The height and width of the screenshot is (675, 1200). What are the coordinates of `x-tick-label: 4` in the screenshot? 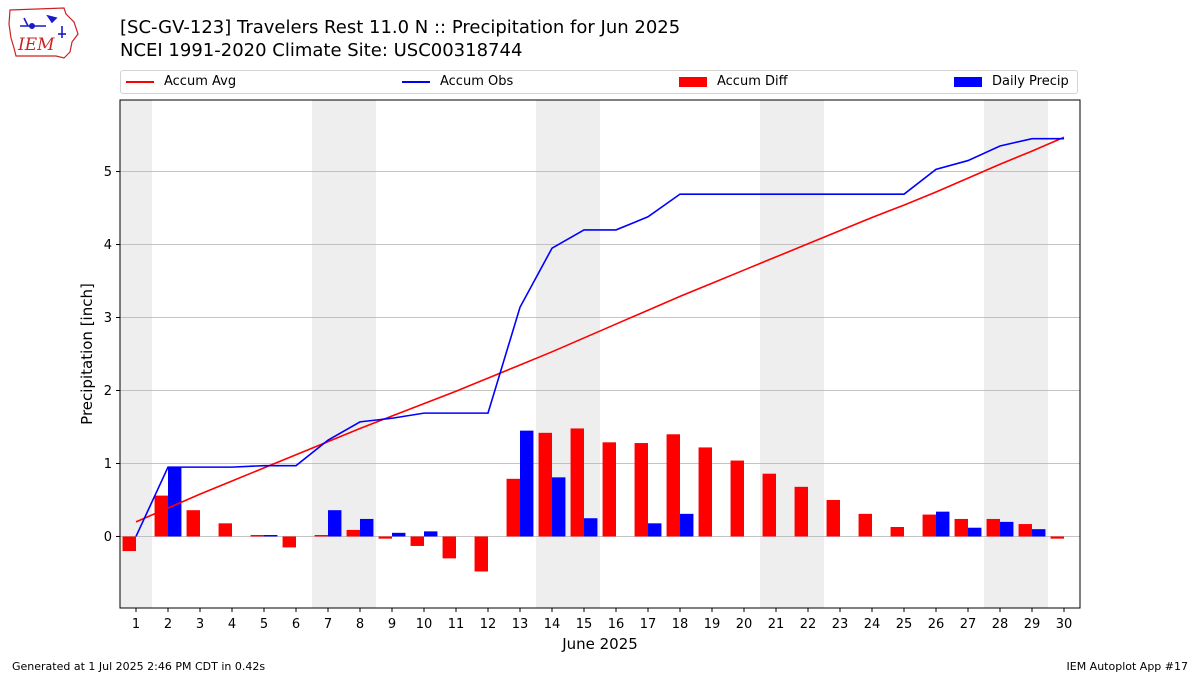 It's located at (232, 624).